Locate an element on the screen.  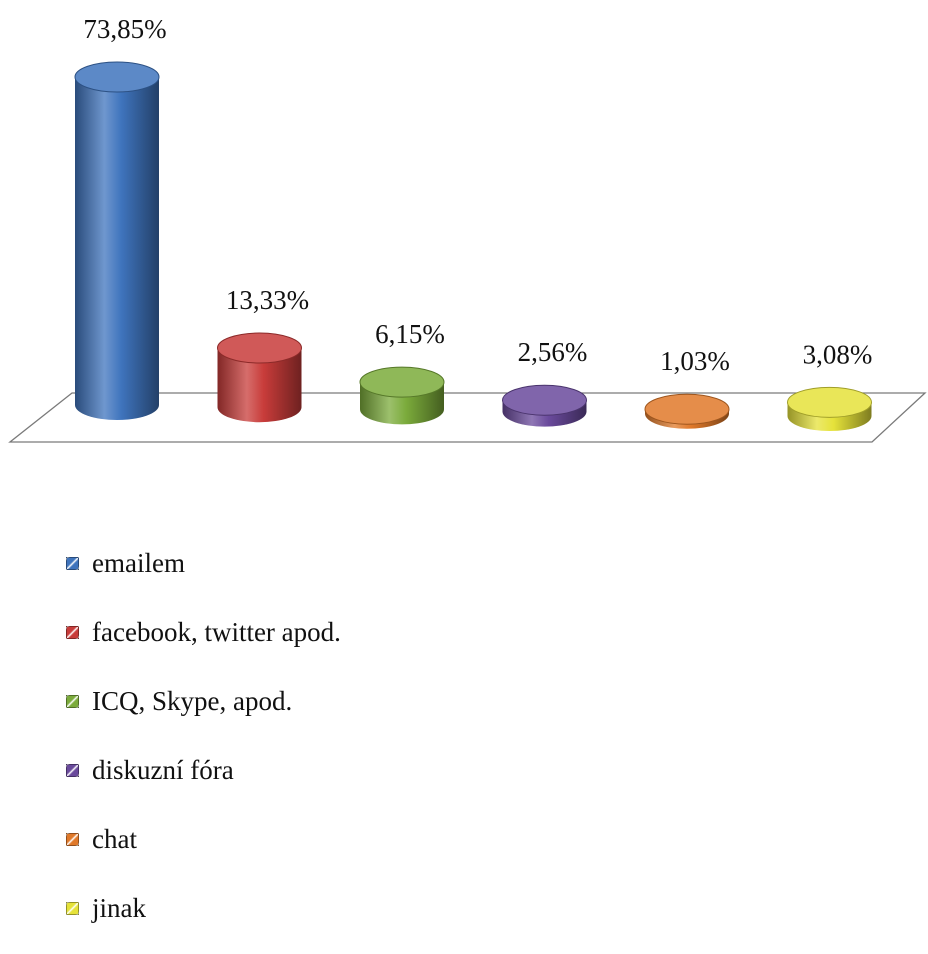
legend-label: diskuzní fóra is located at coordinates (163, 769).